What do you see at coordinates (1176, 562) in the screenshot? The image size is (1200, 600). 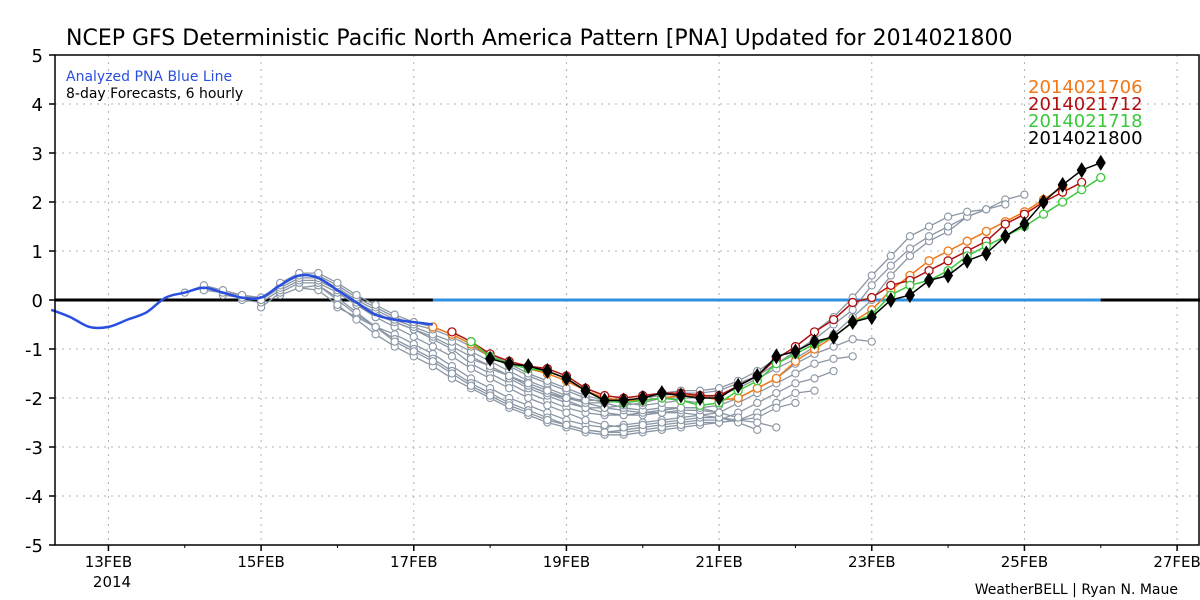 I see `x-tick-label: 27FEB` at bounding box center [1176, 562].